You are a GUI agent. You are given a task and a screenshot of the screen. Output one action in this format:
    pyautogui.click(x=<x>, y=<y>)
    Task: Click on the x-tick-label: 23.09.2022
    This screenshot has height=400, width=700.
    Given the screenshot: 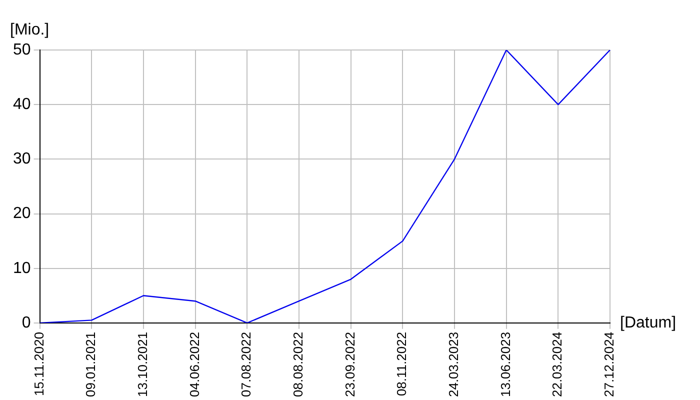 What is the action you would take?
    pyautogui.click(x=350, y=365)
    